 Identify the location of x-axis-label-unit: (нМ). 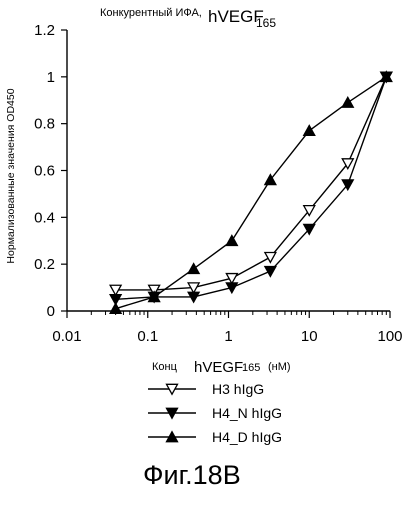
(279, 367).